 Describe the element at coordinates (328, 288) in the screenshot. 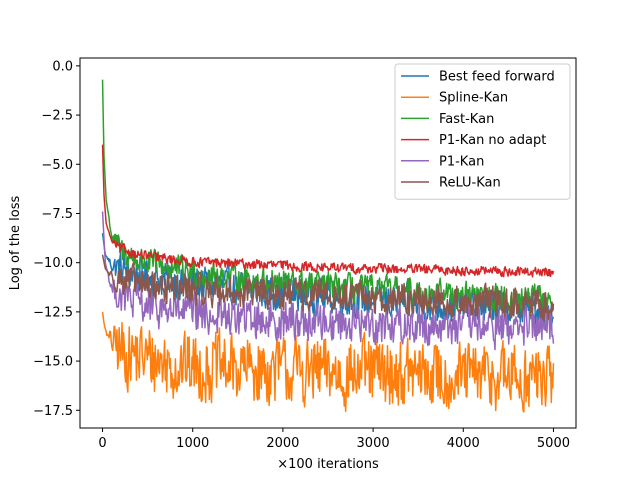

I see `series-line` at that location.